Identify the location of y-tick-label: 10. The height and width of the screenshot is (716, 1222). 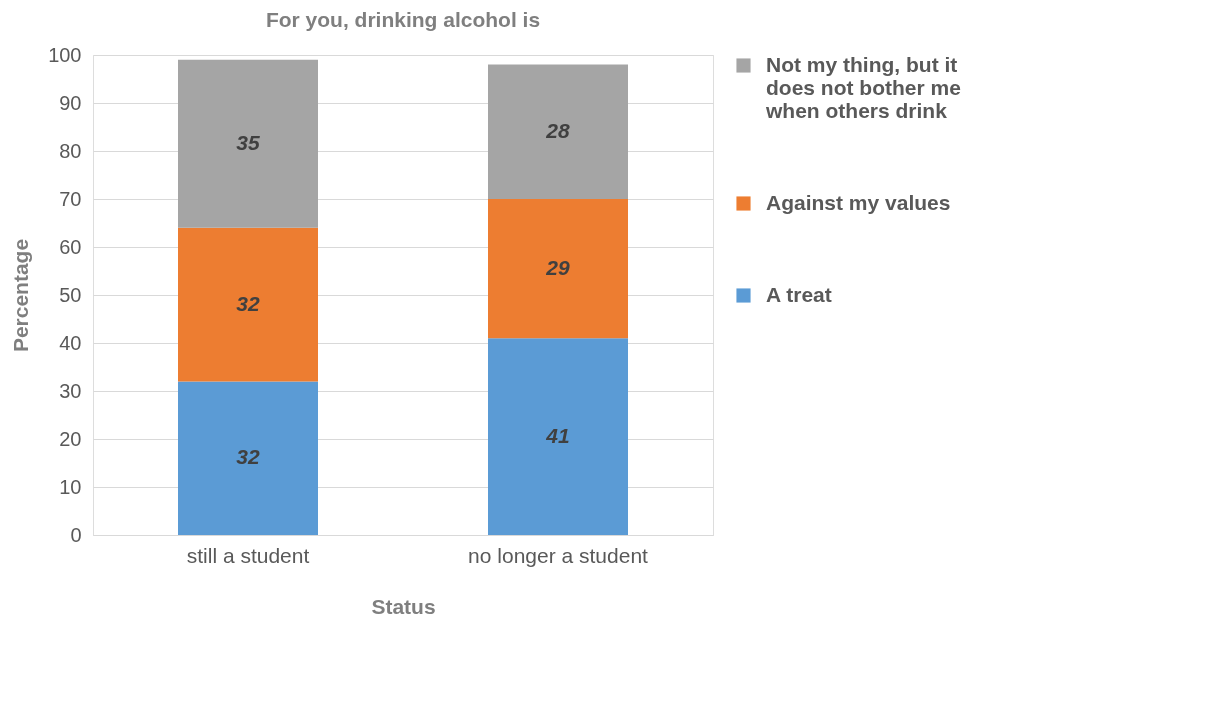
(70, 486).